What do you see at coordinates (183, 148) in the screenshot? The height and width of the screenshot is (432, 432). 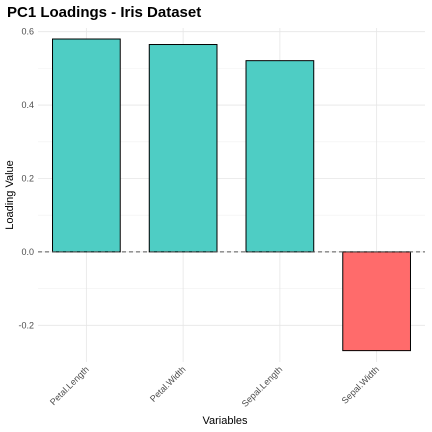 I see `bar-petal-width` at bounding box center [183, 148].